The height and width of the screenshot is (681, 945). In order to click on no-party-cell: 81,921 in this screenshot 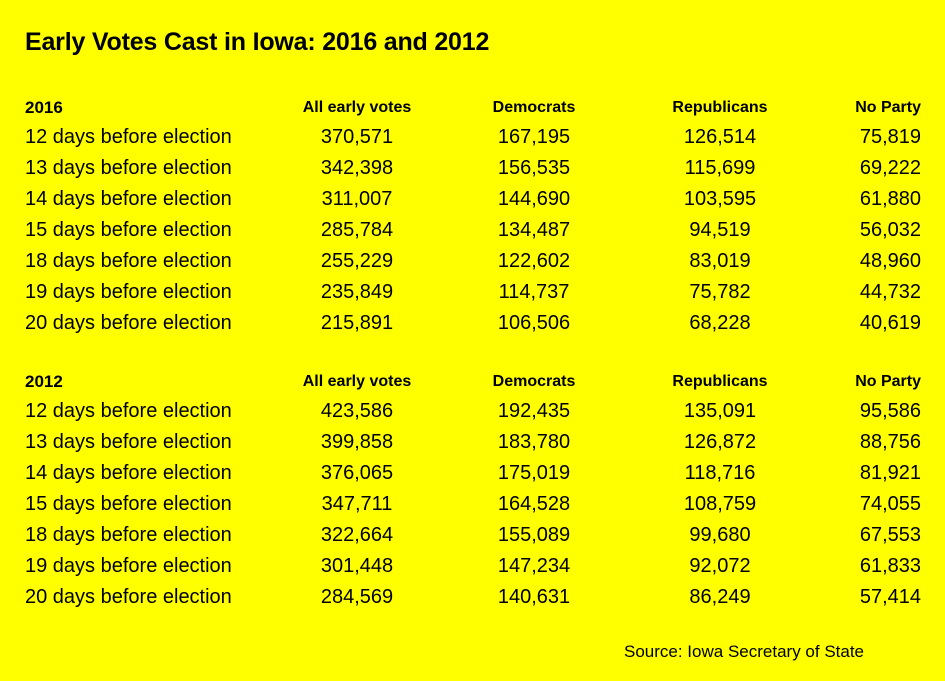, I will do `click(890, 473)`.